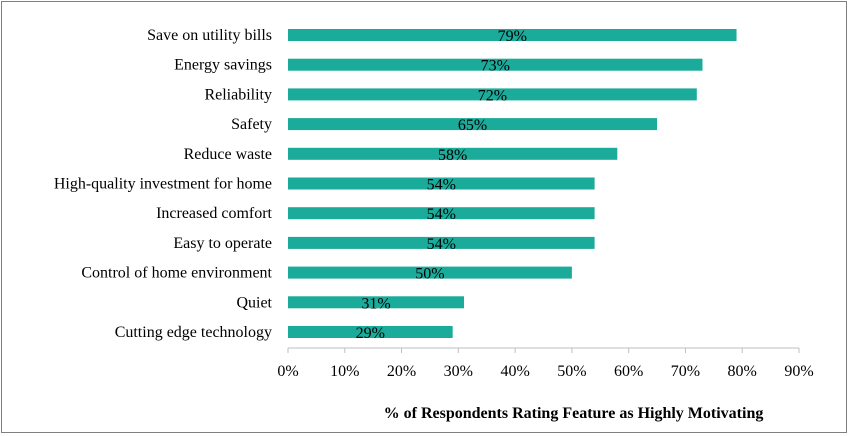  I want to click on x-tick-label: 50%, so click(571, 371).